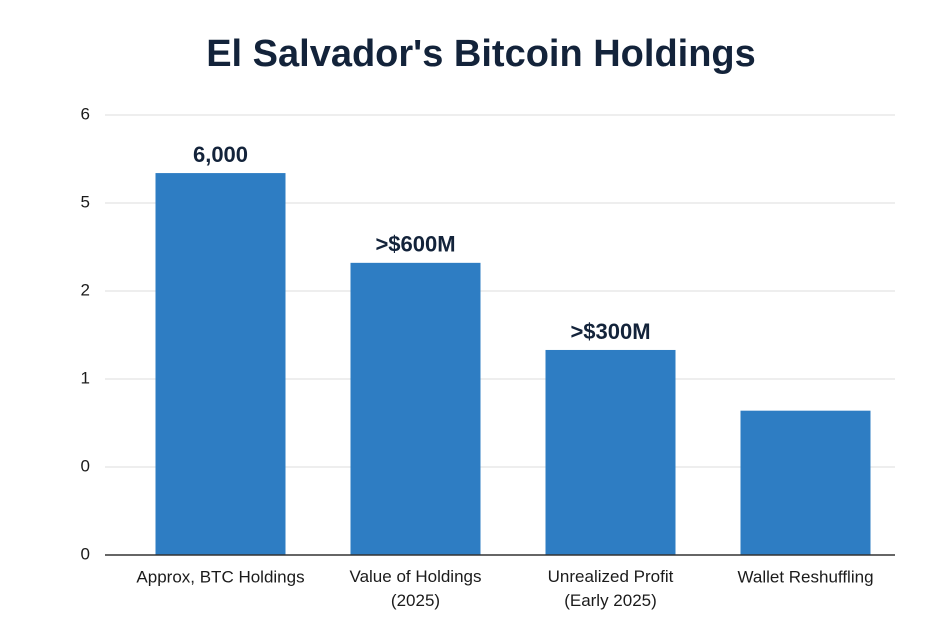 The image size is (943, 626). Describe the element at coordinates (611, 588) in the screenshot. I see `x-tick-label: Unrealized Profit (Early 2025)` at that location.